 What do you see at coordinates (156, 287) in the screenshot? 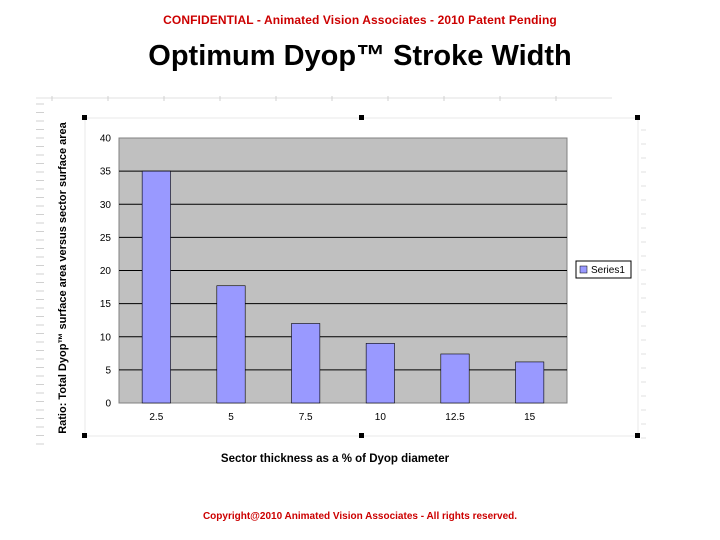
I see `bar-2.5` at bounding box center [156, 287].